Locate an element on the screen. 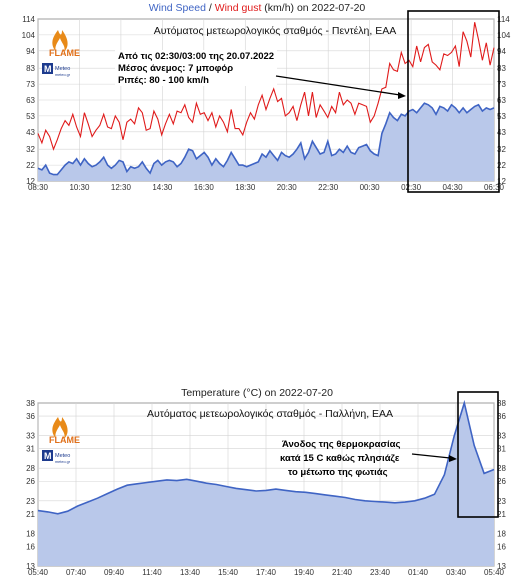 The image size is (515, 578). y-tick-label-right: 63 is located at coordinates (501, 100).